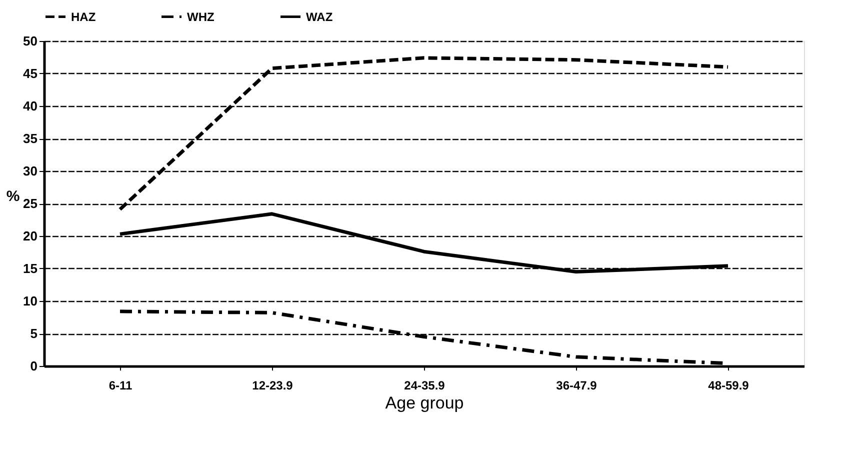 Image resolution: width=853 pixels, height=451 pixels. Describe the element at coordinates (424, 403) in the screenshot. I see `x-axis-title: Age group` at that location.